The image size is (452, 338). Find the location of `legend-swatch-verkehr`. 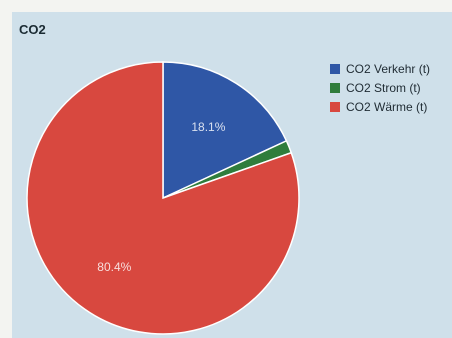

legend-swatch-verkehr is located at coordinates (335, 68).